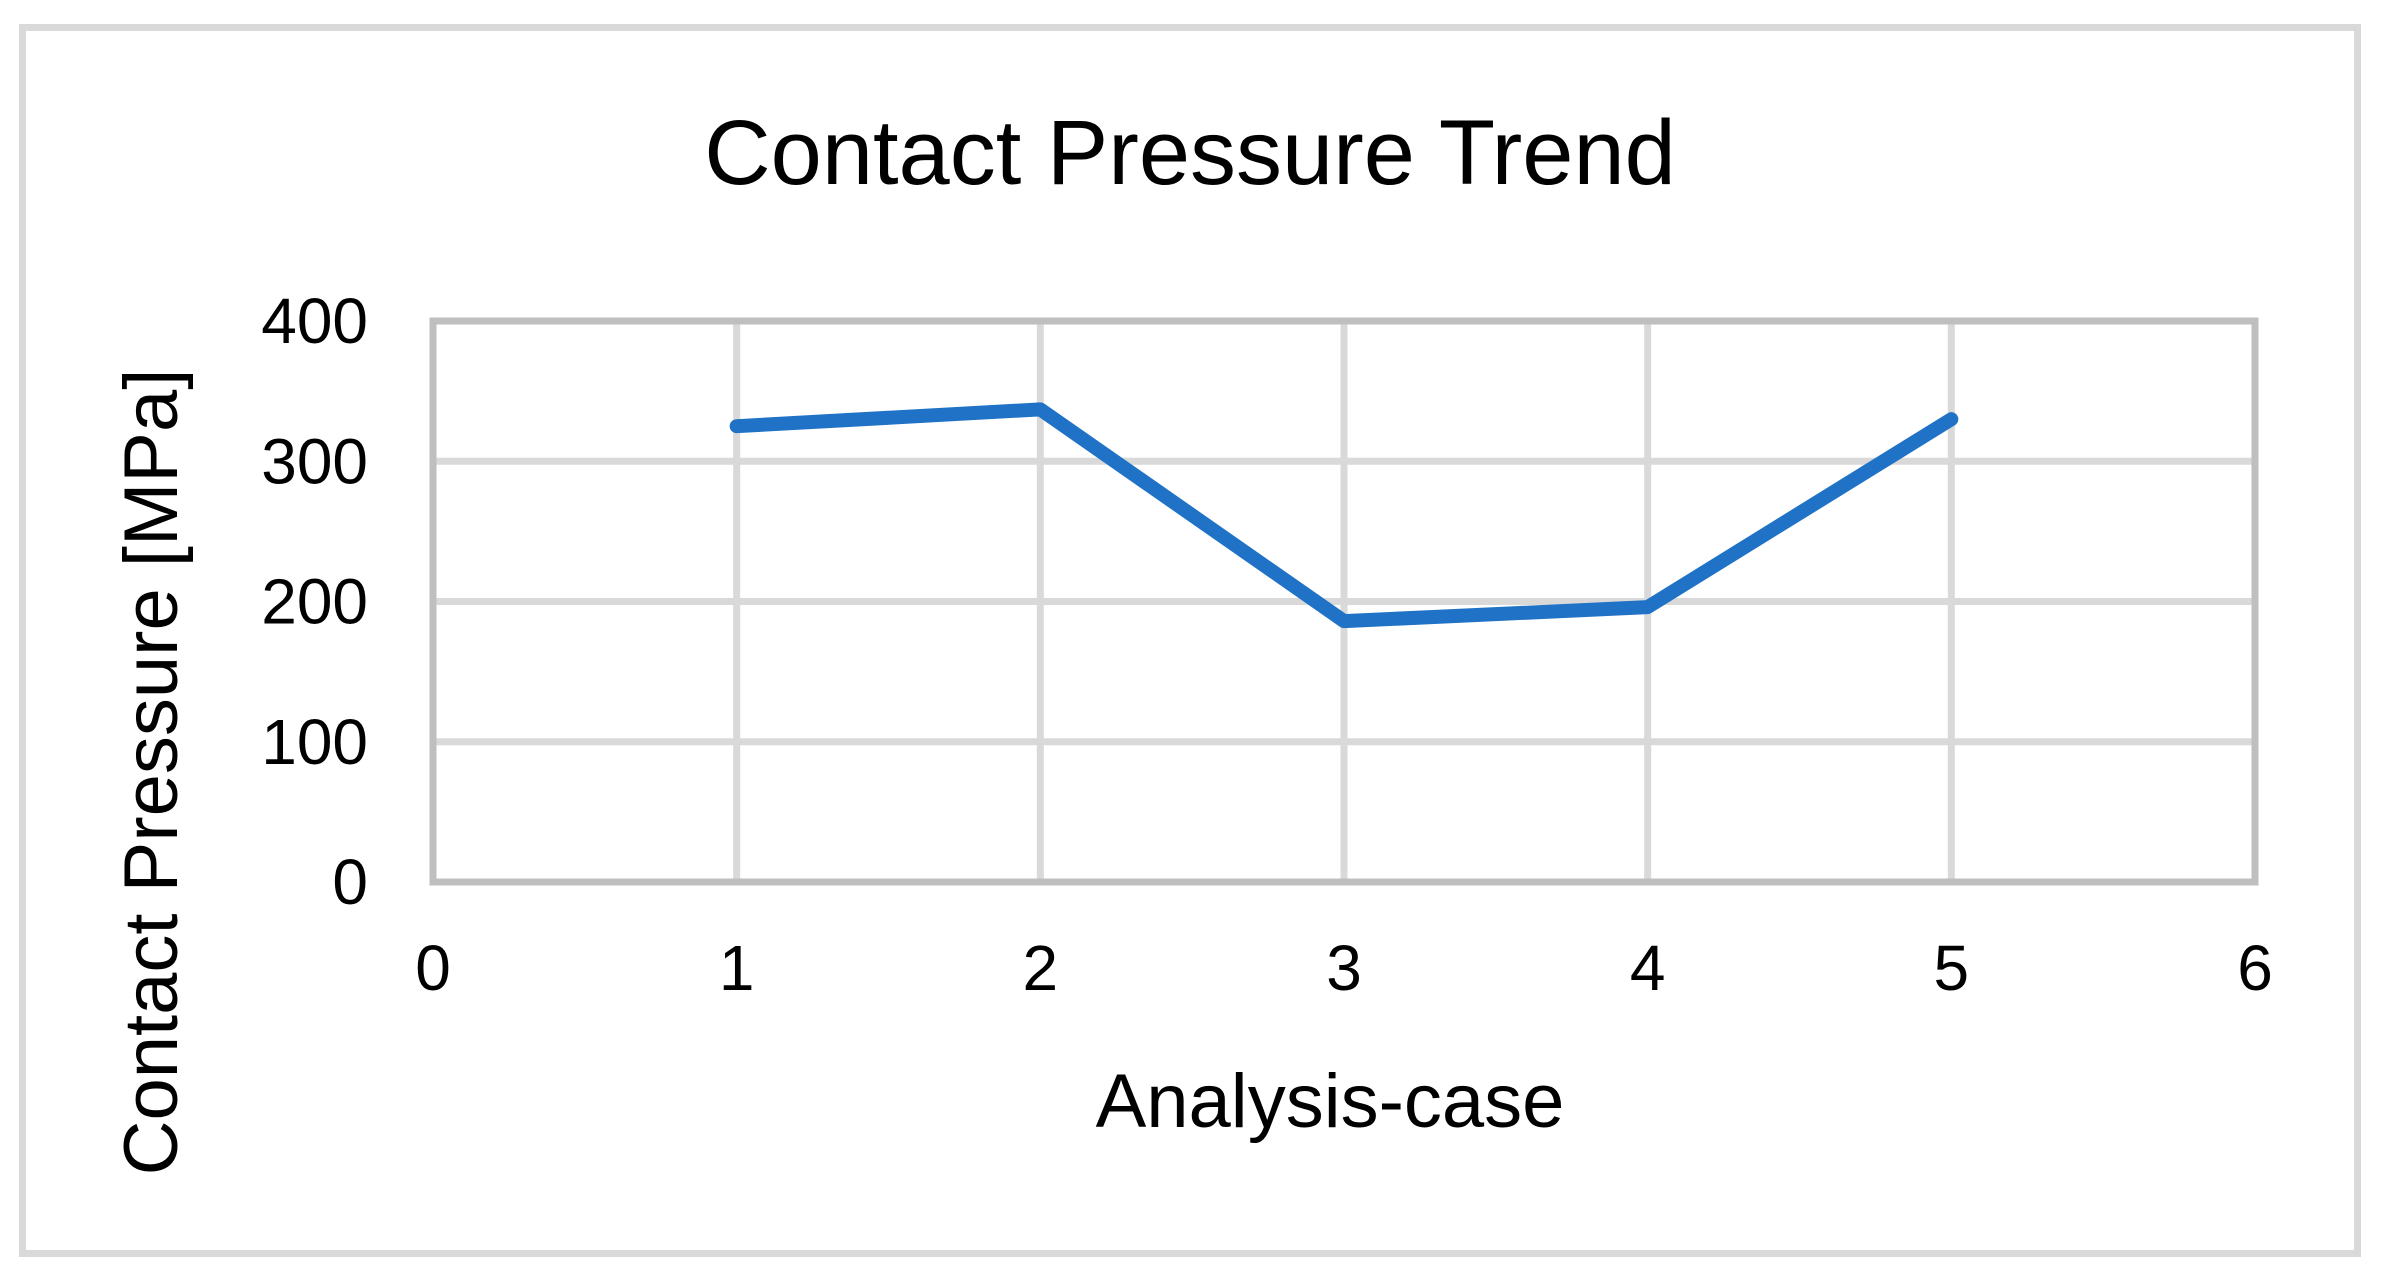  What do you see at coordinates (314, 742) in the screenshot?
I see `y-tick-label: 100` at bounding box center [314, 742].